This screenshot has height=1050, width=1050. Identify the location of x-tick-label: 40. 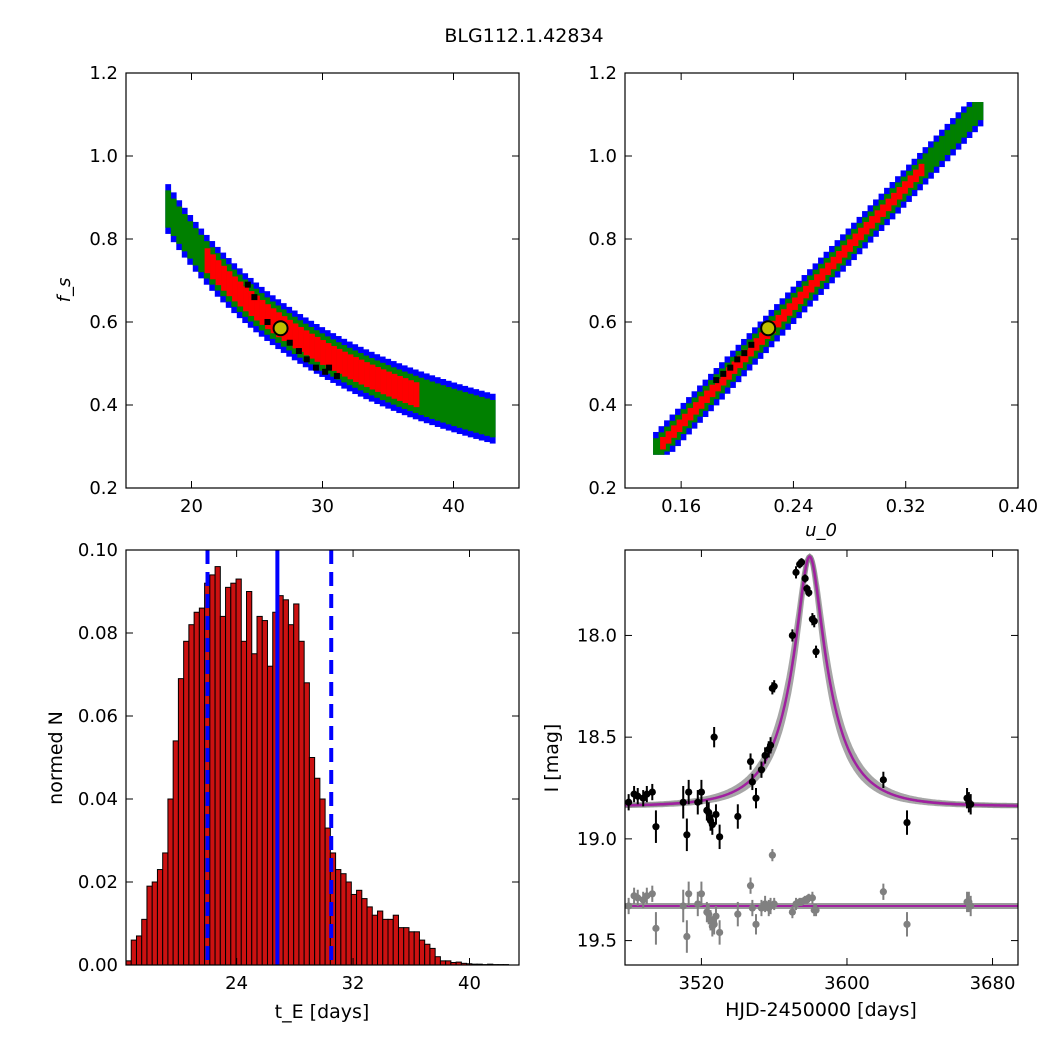
(453, 506).